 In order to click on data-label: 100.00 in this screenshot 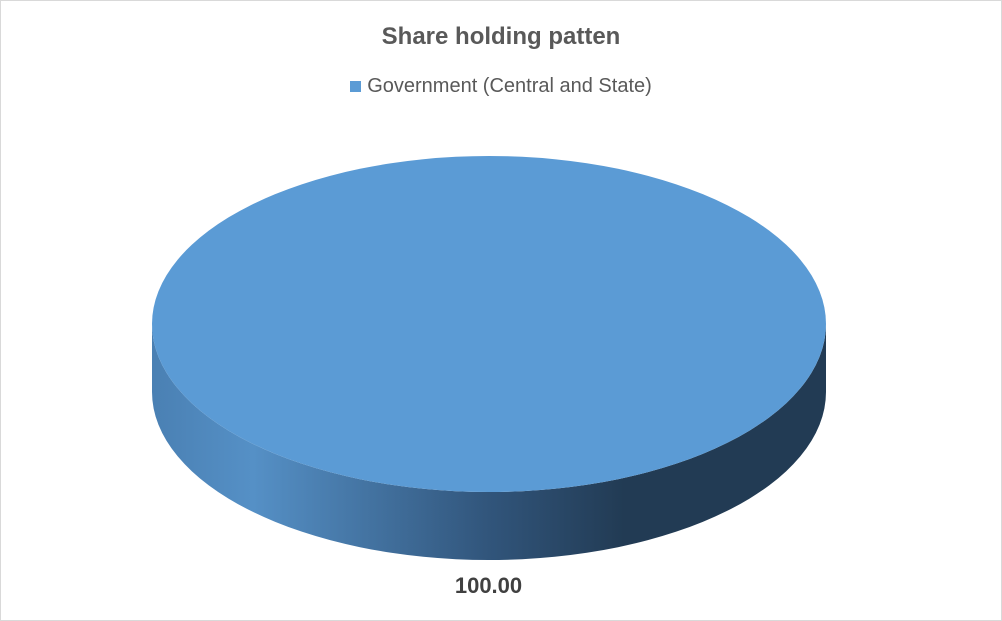, I will do `click(488, 585)`.